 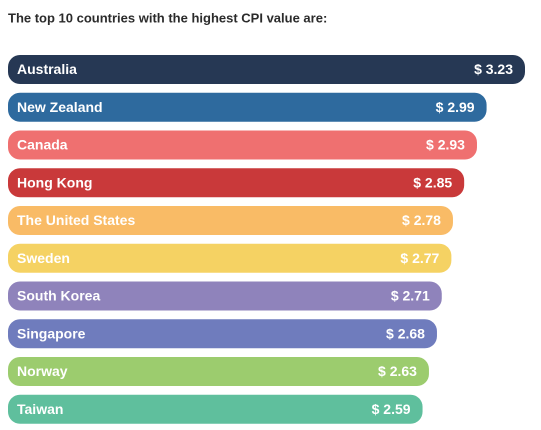 What do you see at coordinates (43, 258) in the screenshot?
I see `category-label: Sweden` at bounding box center [43, 258].